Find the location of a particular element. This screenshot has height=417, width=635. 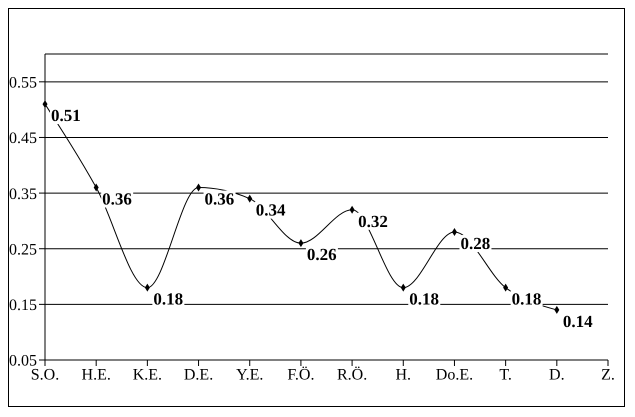

x-tick-label: Do.E. is located at coordinates (455, 375).